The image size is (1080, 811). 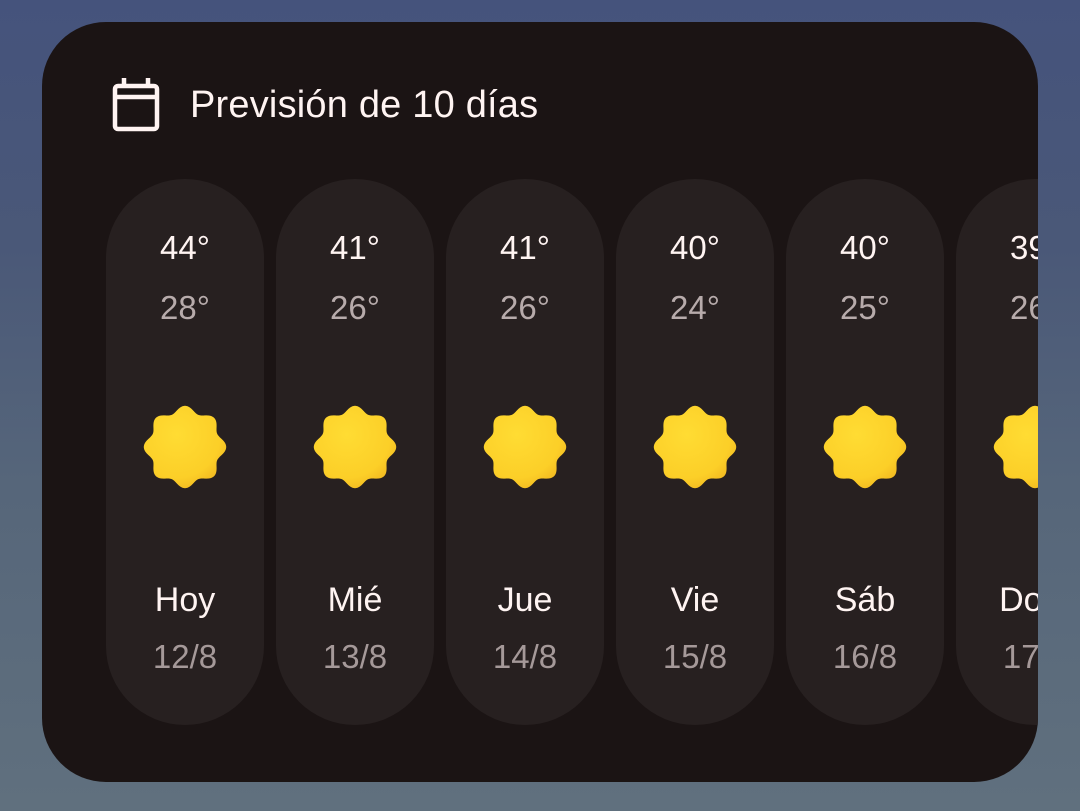 I want to click on calendar-icon, so click(x=136, y=105).